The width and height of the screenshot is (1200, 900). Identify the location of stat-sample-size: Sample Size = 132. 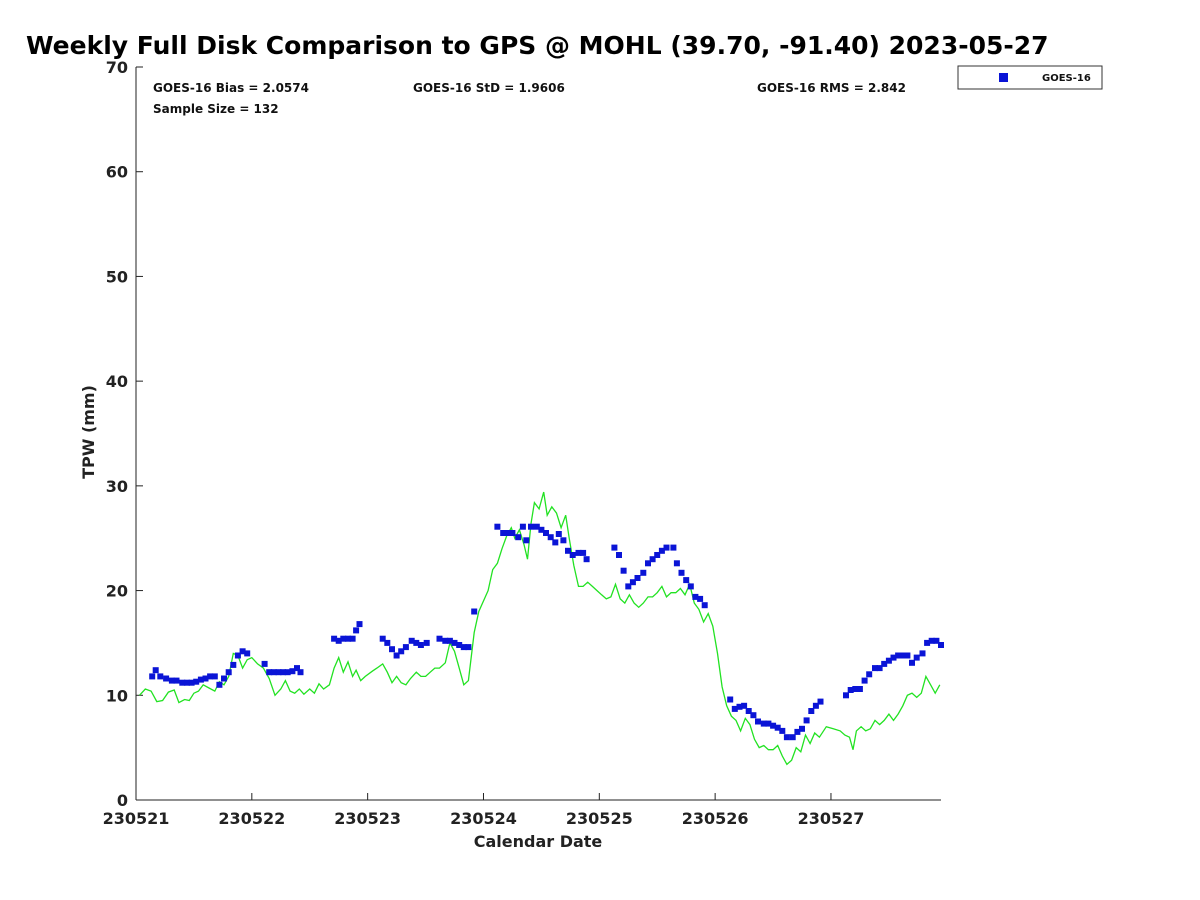
(216, 109).